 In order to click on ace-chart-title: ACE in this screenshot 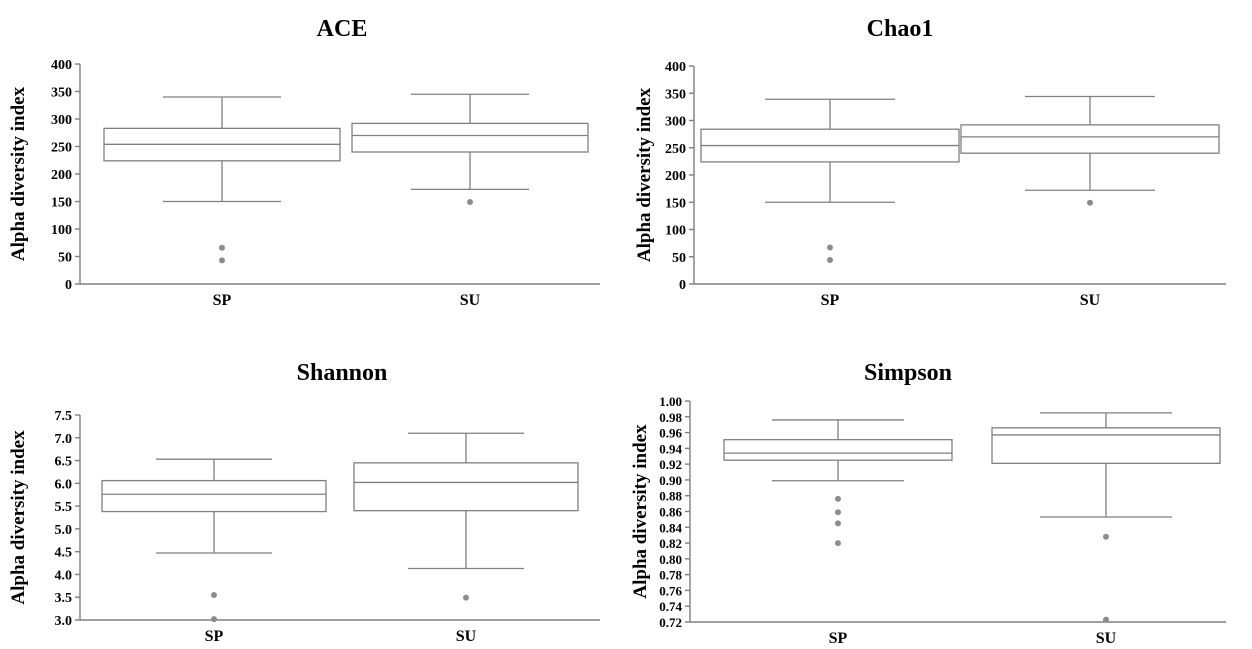, I will do `click(342, 29)`.